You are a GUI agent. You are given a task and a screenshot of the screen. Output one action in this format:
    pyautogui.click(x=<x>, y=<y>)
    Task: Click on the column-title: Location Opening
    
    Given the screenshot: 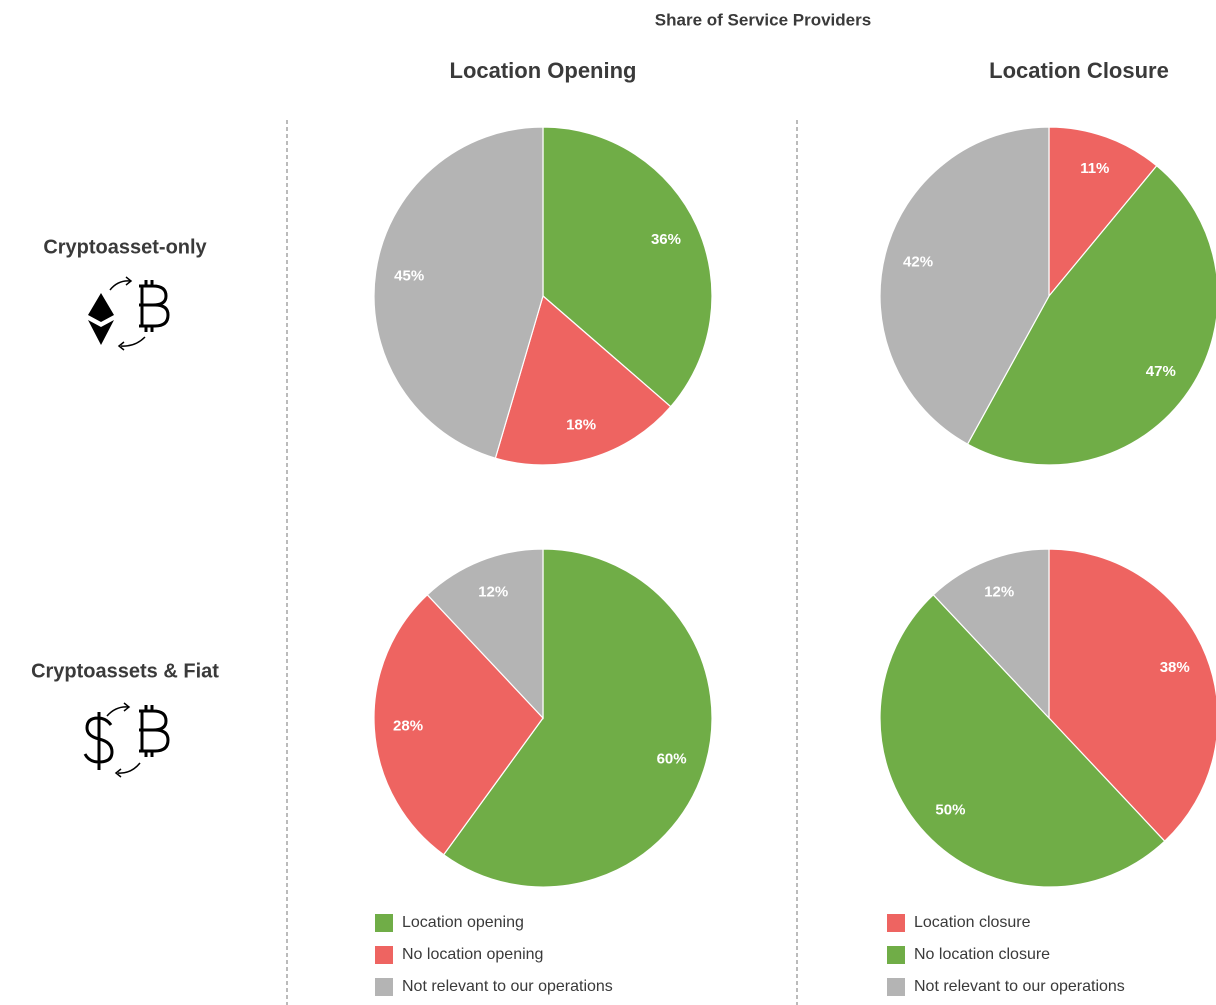 What is the action you would take?
    pyautogui.click(x=543, y=70)
    